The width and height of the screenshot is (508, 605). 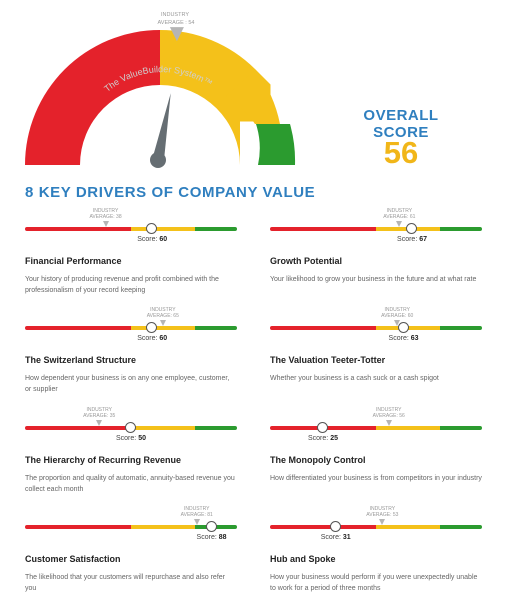 What do you see at coordinates (276, 144) in the screenshot?
I see `gauge-green-zone` at bounding box center [276, 144].